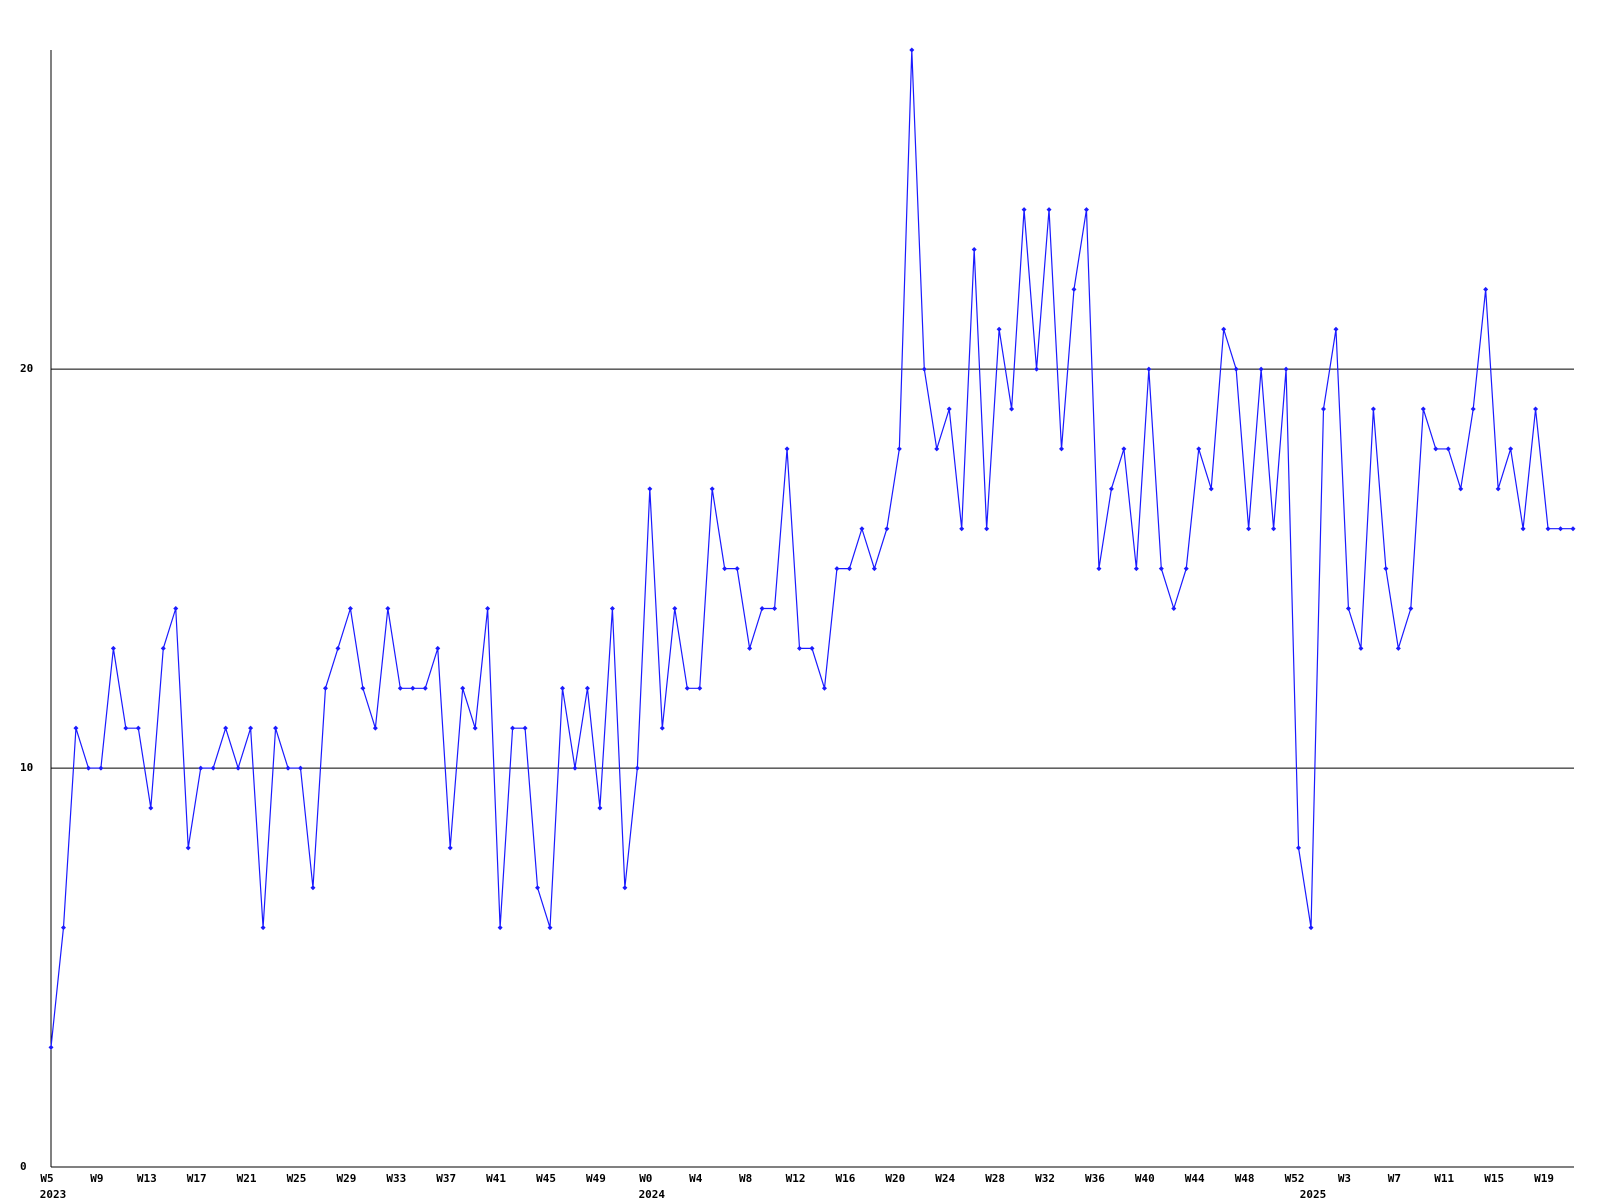  What do you see at coordinates (596, 1178) in the screenshot?
I see `x-tick-label: W49` at bounding box center [596, 1178].